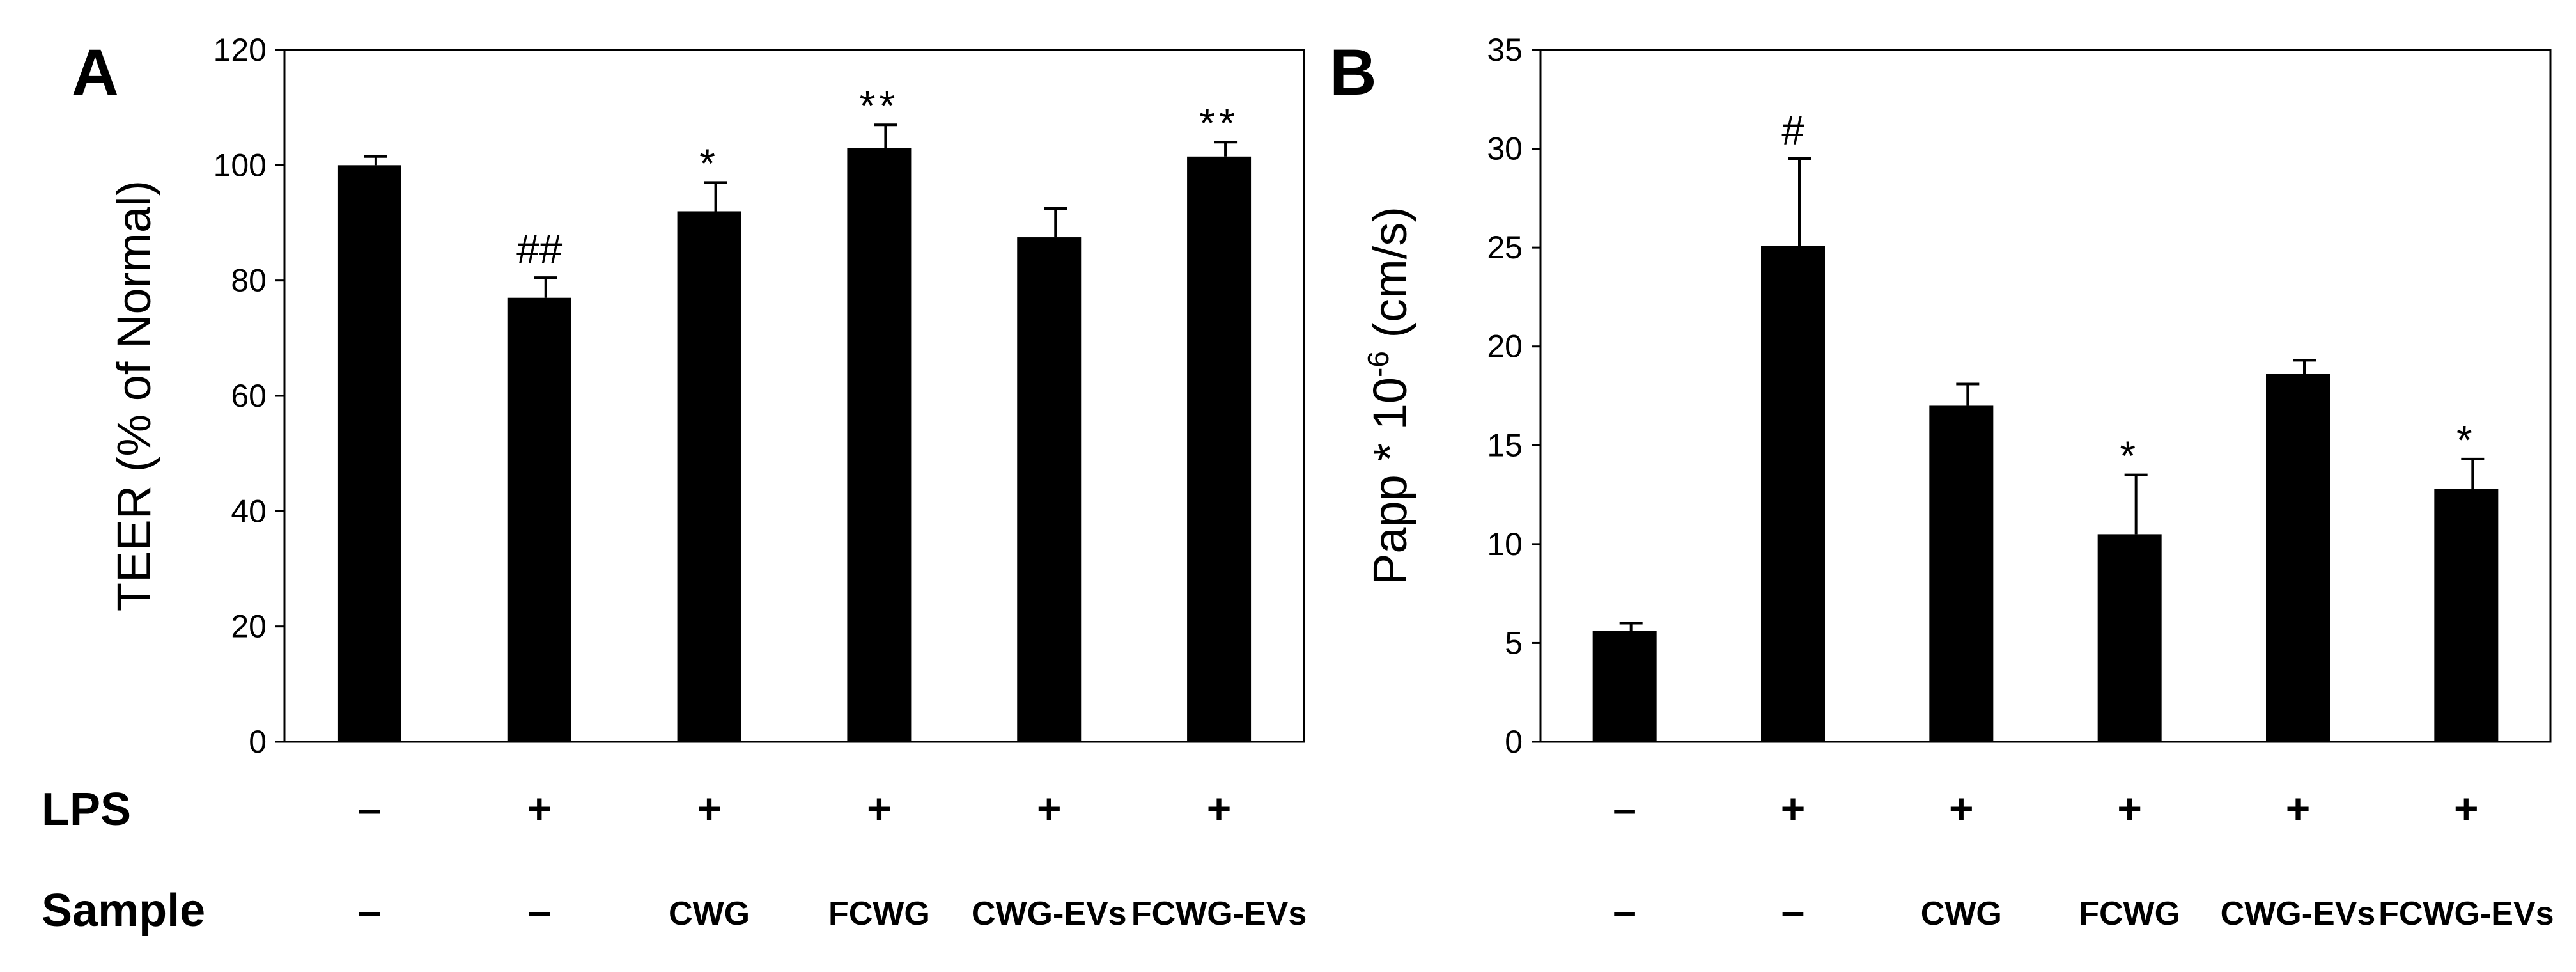 The width and height of the screenshot is (2576, 972). What do you see at coordinates (1505, 149) in the screenshot?
I see `y-tick-label: 30` at bounding box center [1505, 149].